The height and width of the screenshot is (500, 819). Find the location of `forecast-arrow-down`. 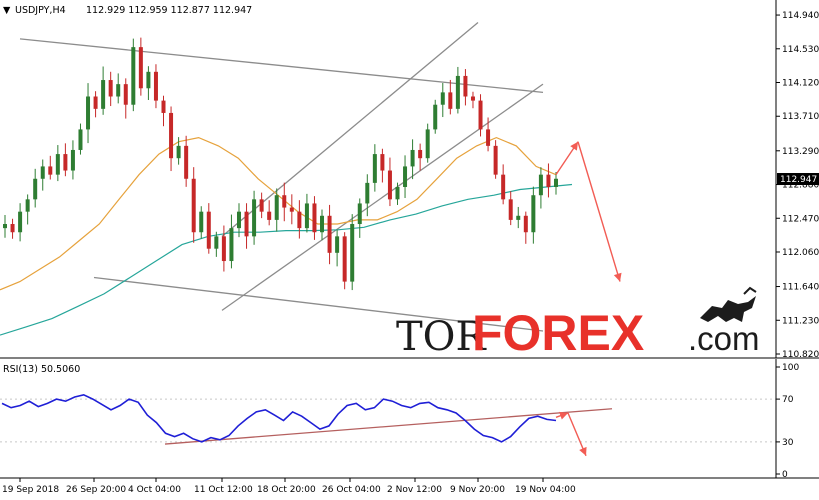

forecast-arrow-down is located at coordinates (599, 211).